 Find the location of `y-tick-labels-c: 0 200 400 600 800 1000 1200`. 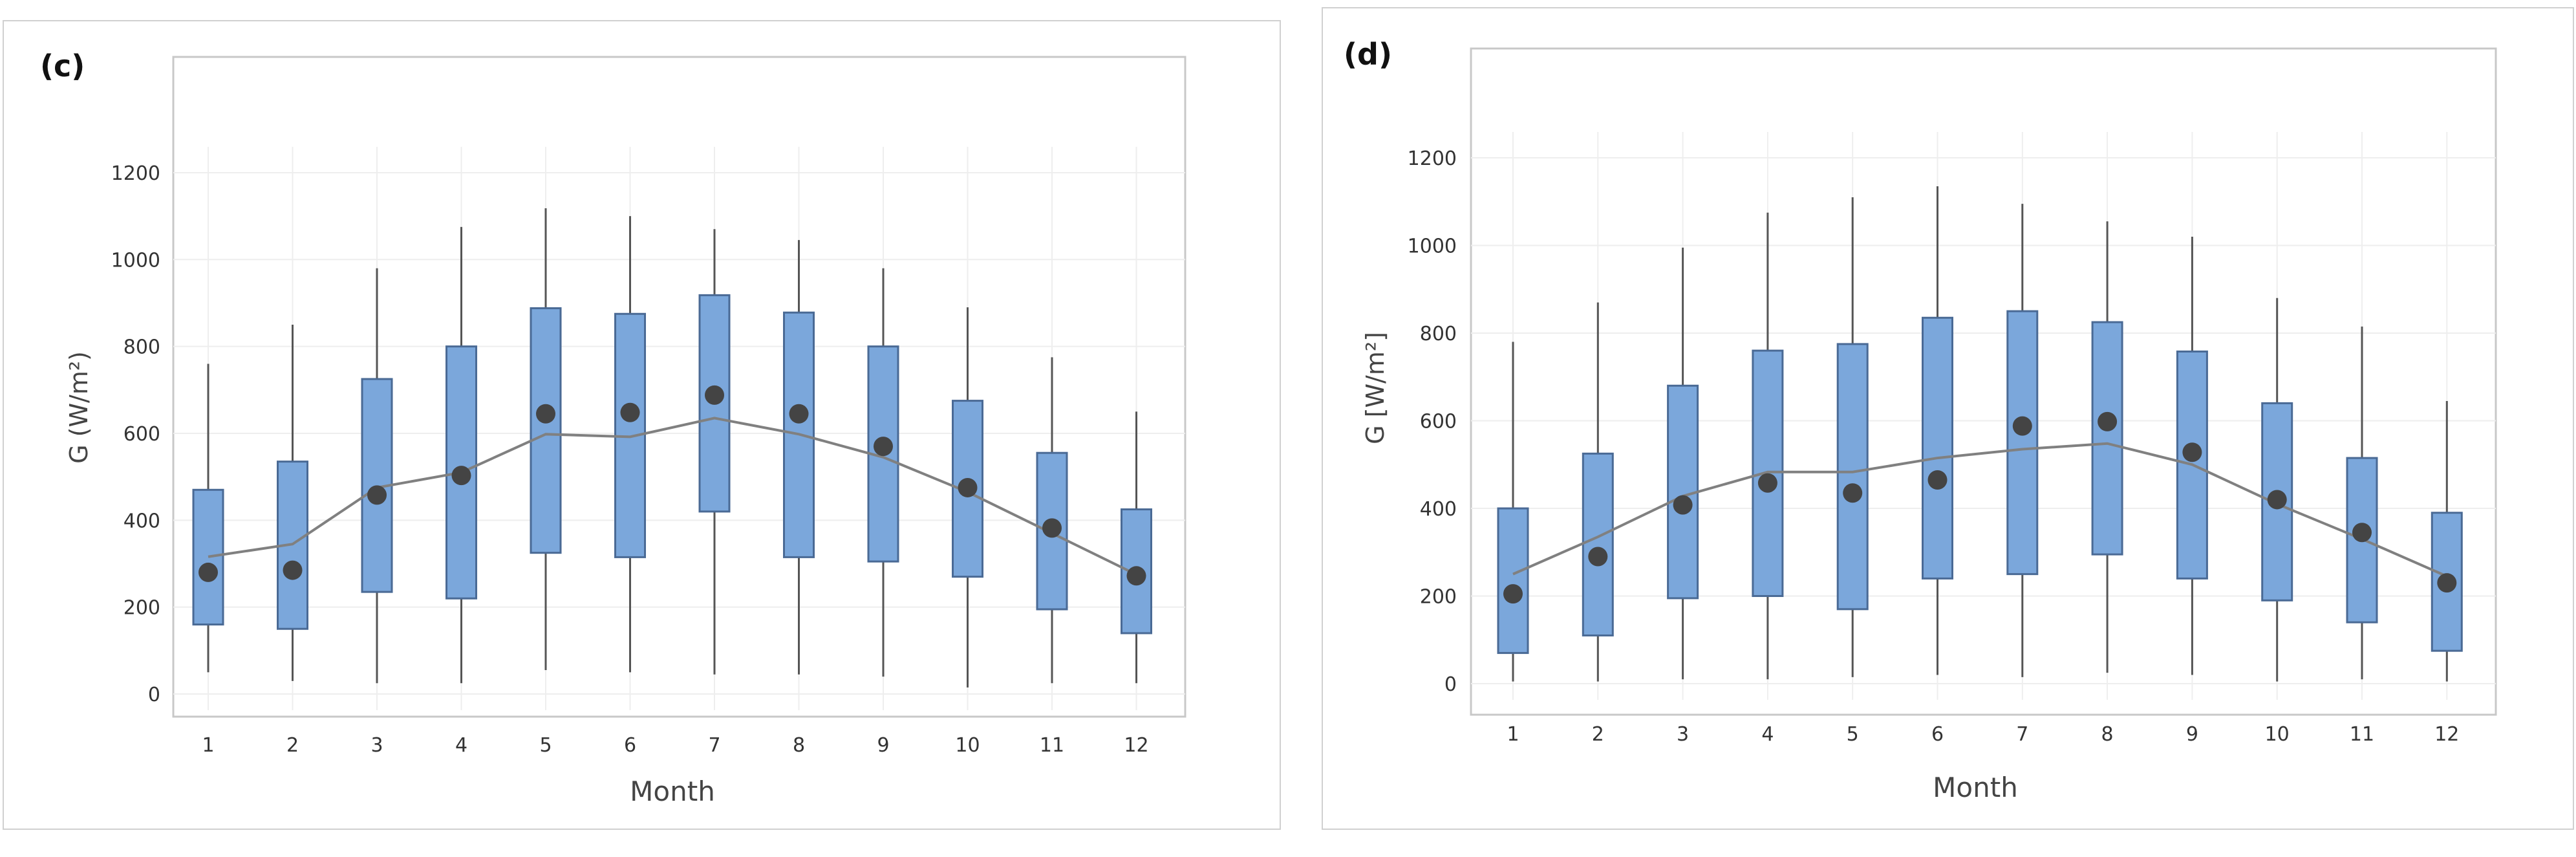

y-tick-labels-c: 0 200 400 600 800 1000 1200 is located at coordinates (135, 434).